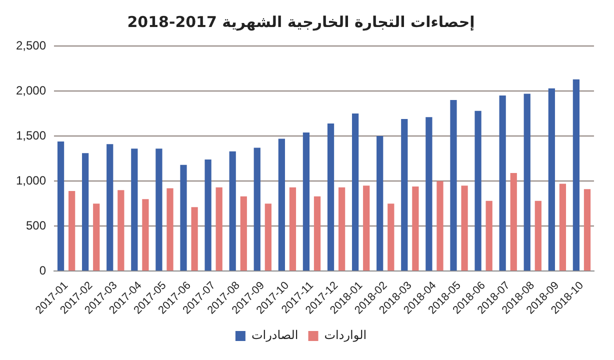 The width and height of the screenshot is (614, 360). Describe the element at coordinates (36, 225) in the screenshot. I see `y-tick-label: 500` at that location.